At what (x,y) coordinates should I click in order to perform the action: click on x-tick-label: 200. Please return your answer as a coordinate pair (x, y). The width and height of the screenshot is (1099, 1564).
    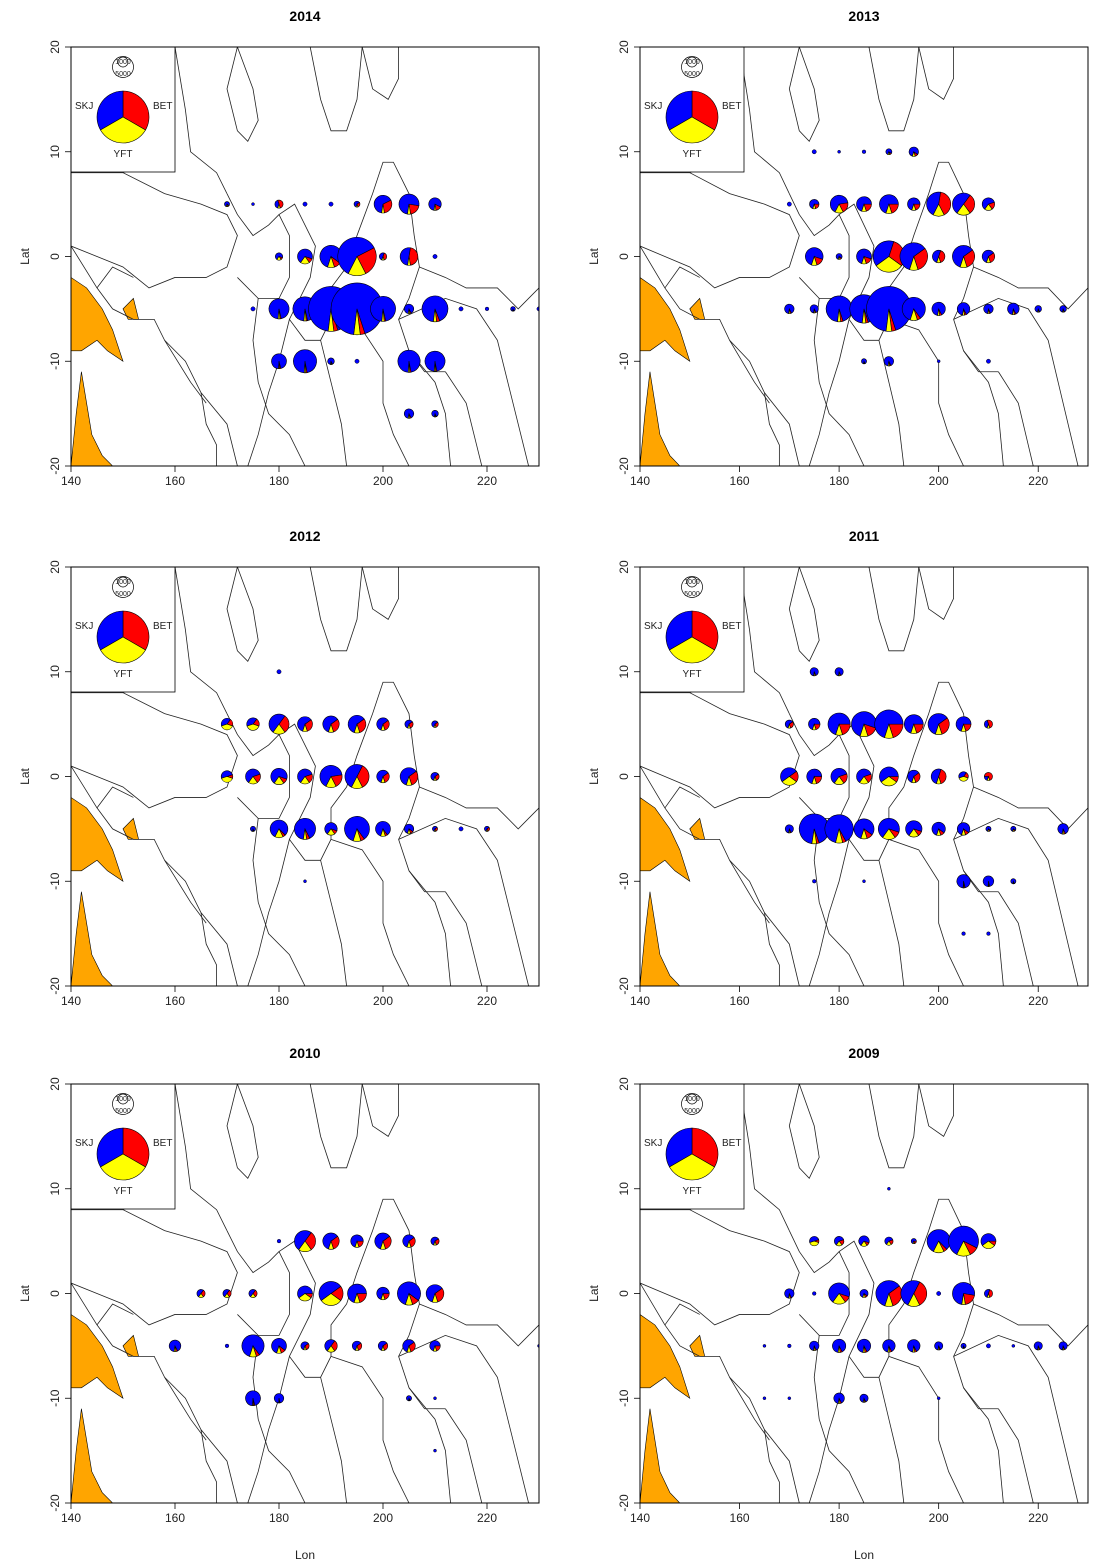
    Looking at the image, I should click on (383, 481).